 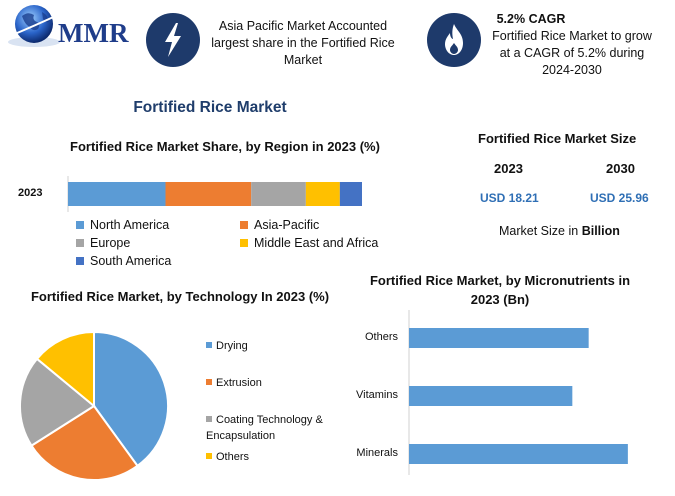 I want to click on legend-item-europe: Europe, so click(x=103, y=243).